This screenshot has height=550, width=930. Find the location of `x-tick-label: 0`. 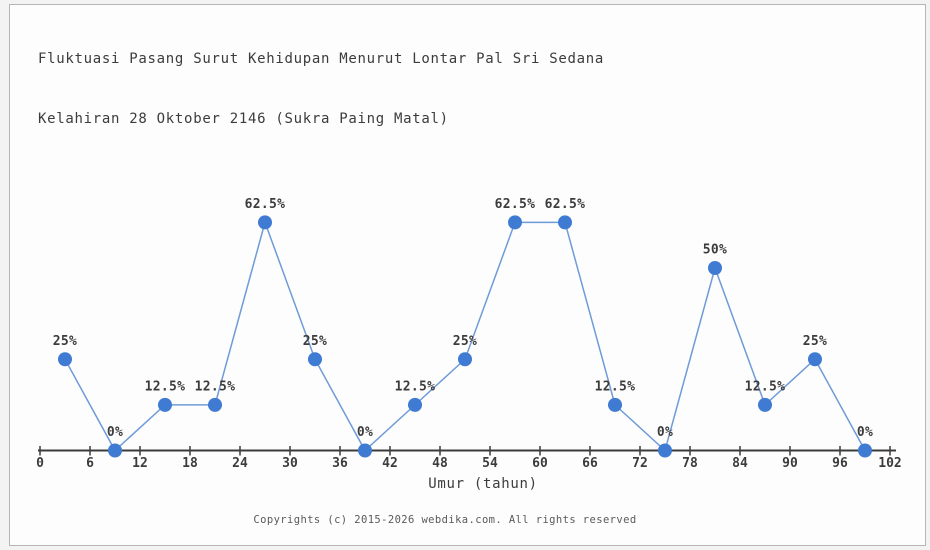

x-tick-label: 0 is located at coordinates (40, 463).